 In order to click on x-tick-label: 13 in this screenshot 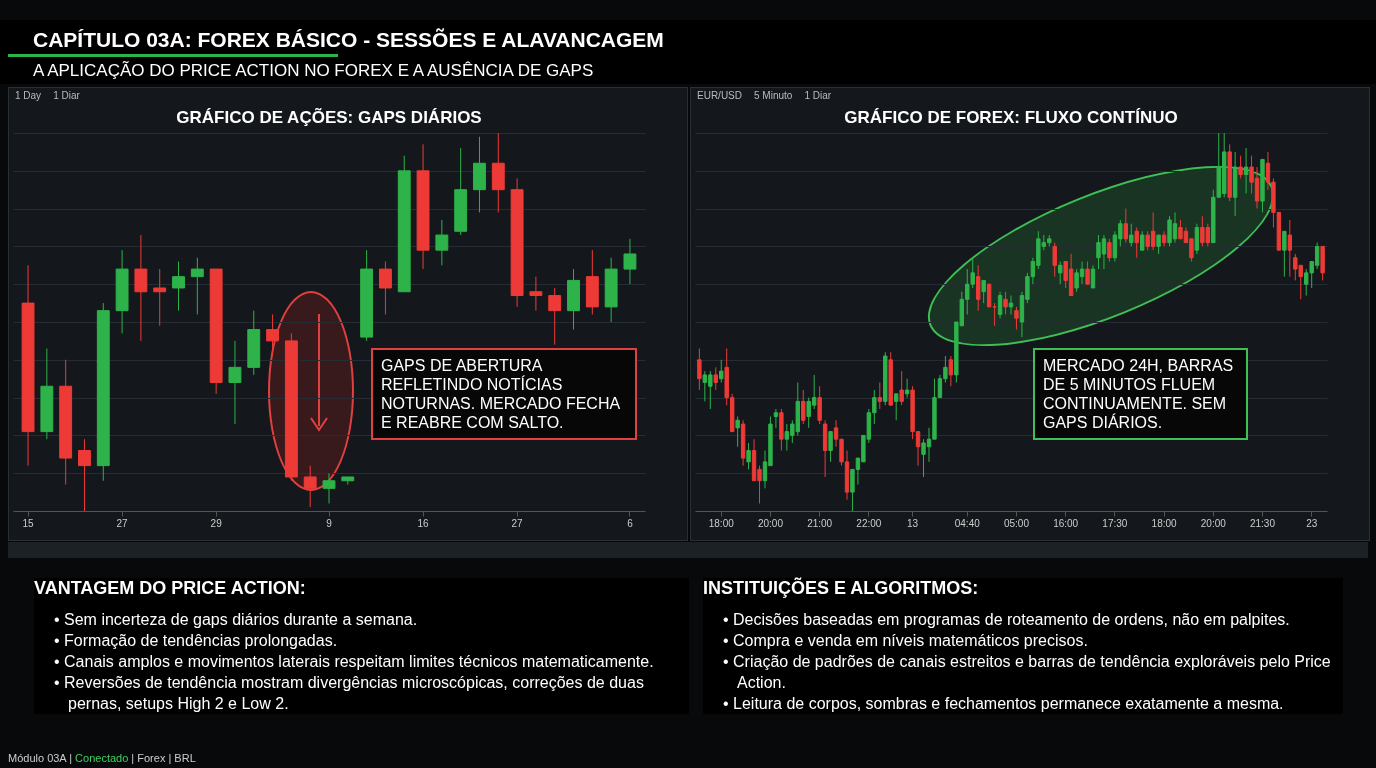, I will do `click(913, 523)`.